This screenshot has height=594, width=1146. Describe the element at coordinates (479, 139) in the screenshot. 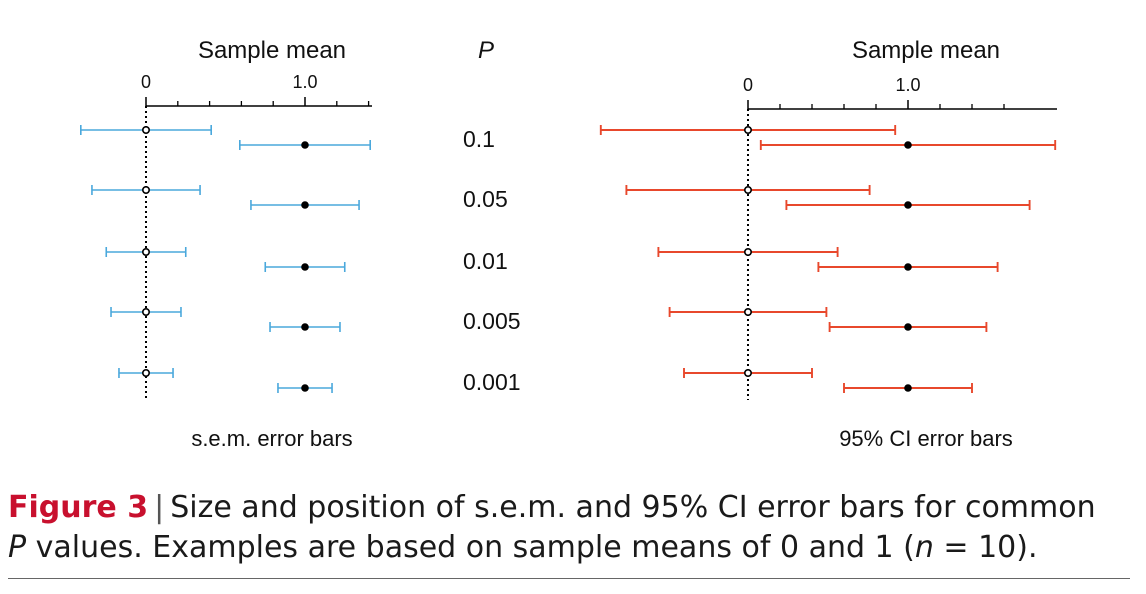

I see `p-value-label: 0.1` at that location.